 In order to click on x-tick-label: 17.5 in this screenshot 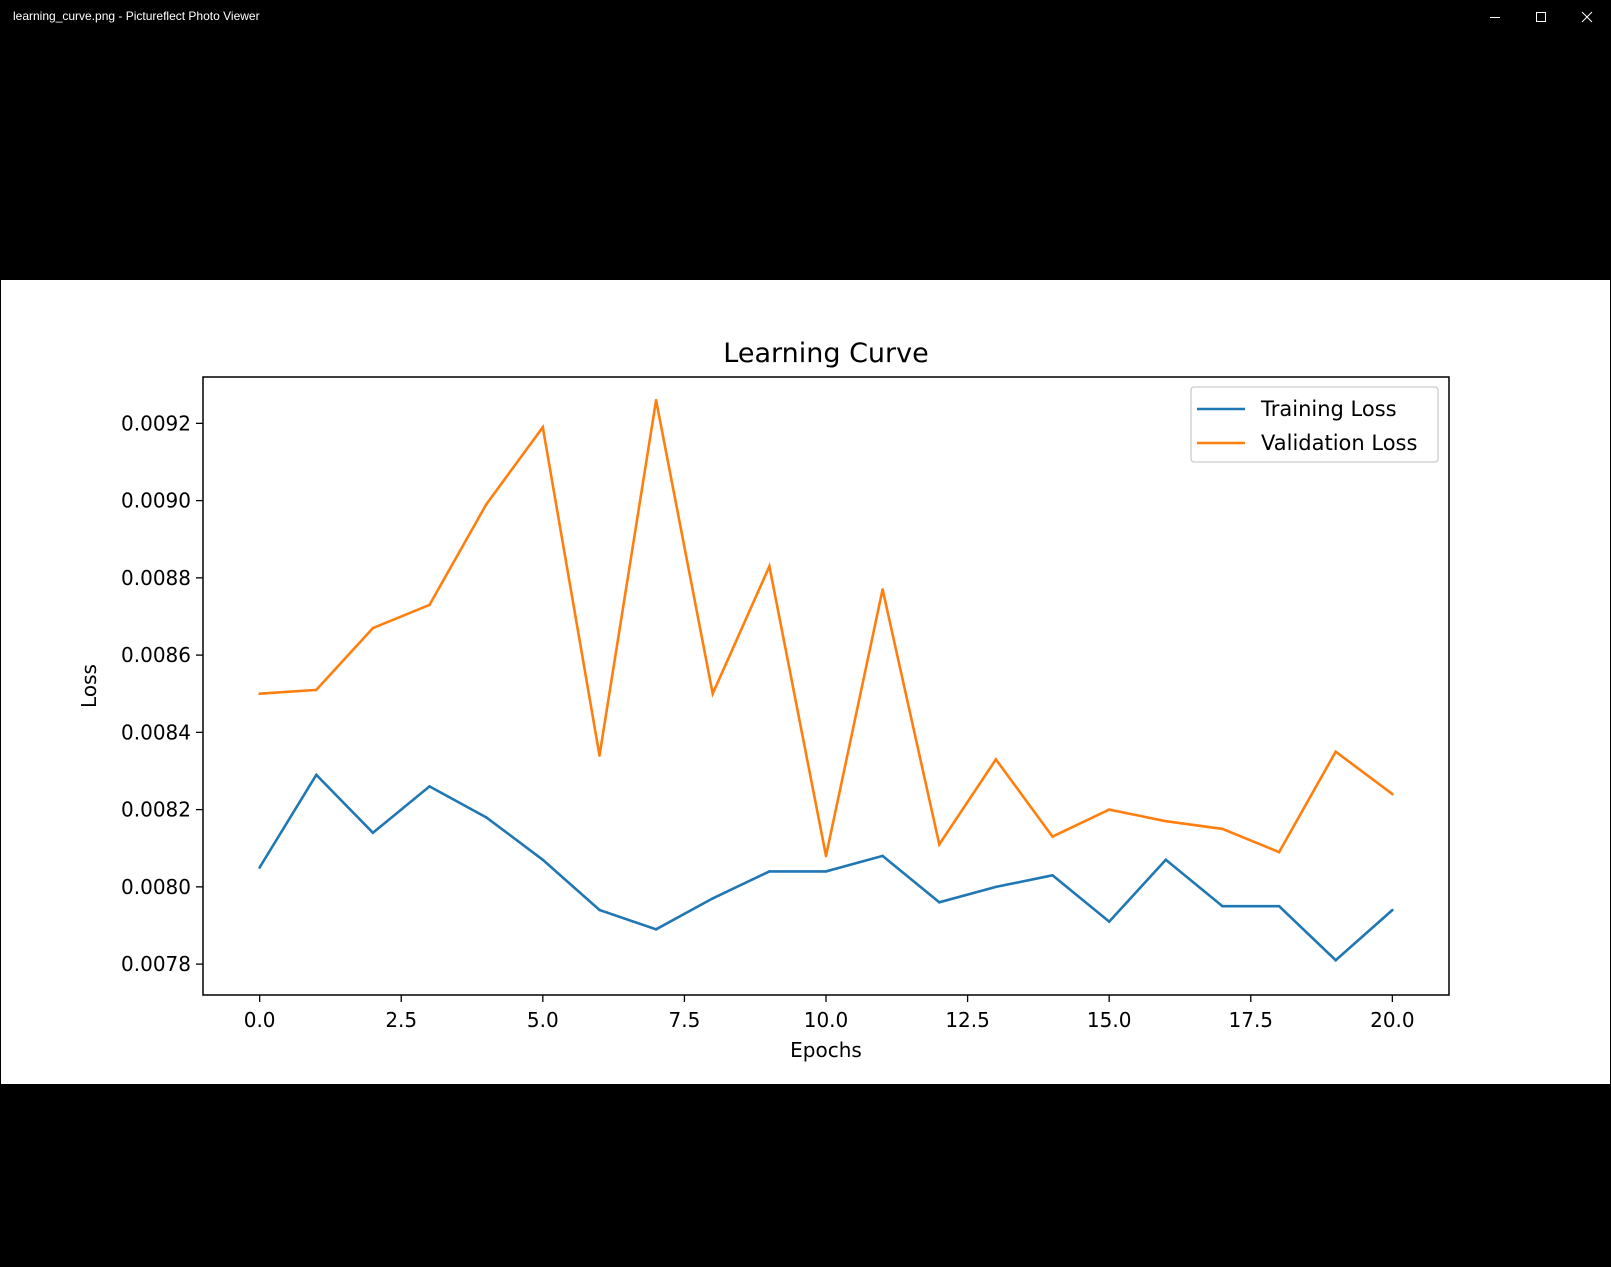, I will do `click(1251, 1020)`.